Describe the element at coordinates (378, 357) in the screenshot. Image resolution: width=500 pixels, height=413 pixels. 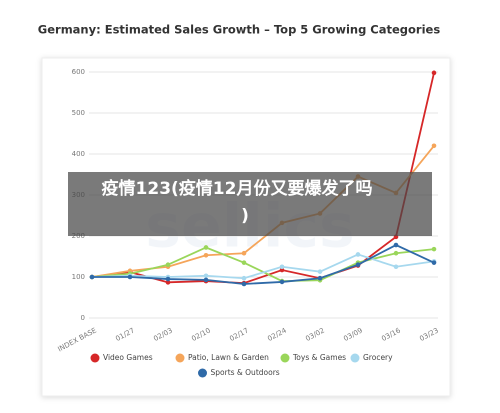
I see `legend-label: Grocery` at that location.